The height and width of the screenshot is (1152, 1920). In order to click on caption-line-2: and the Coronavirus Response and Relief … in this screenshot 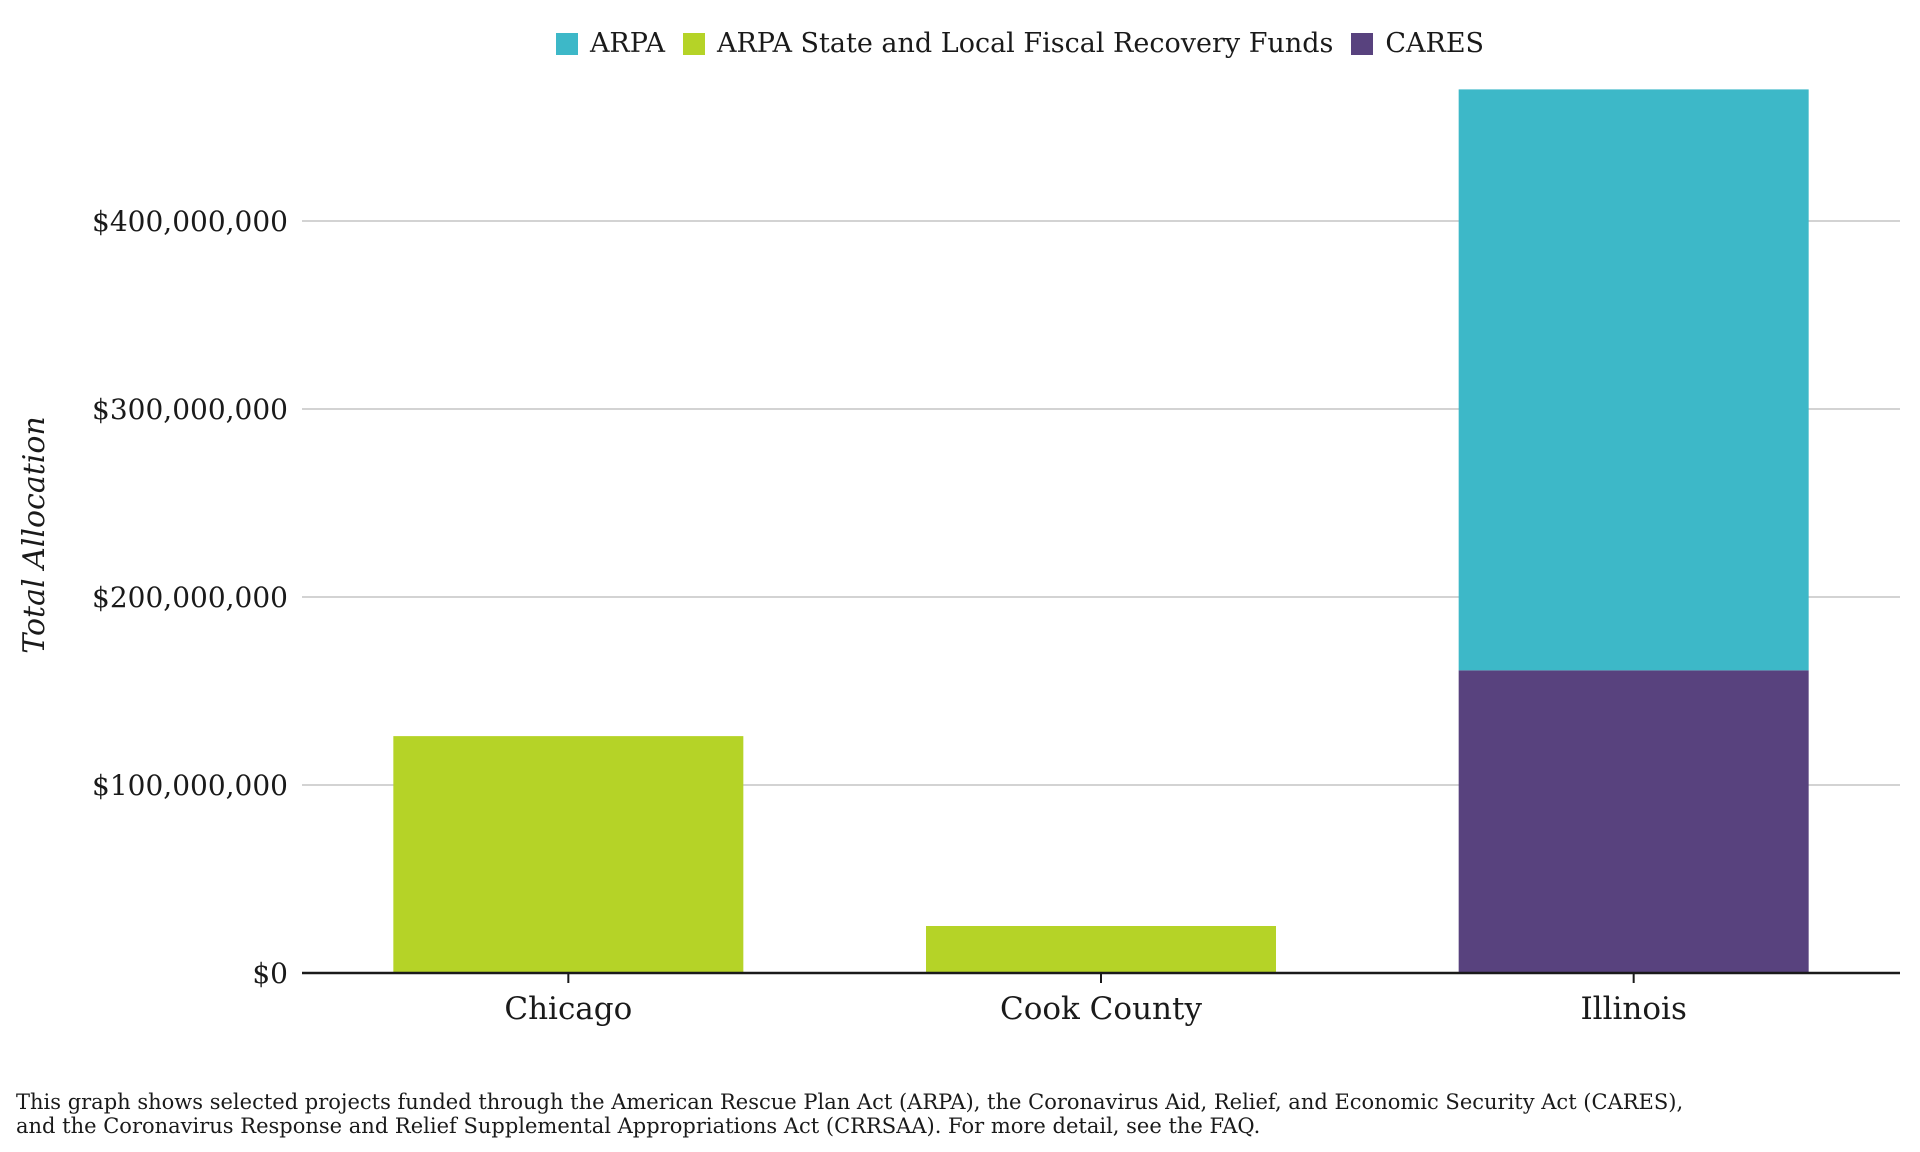, I will do `click(638, 1126)`.